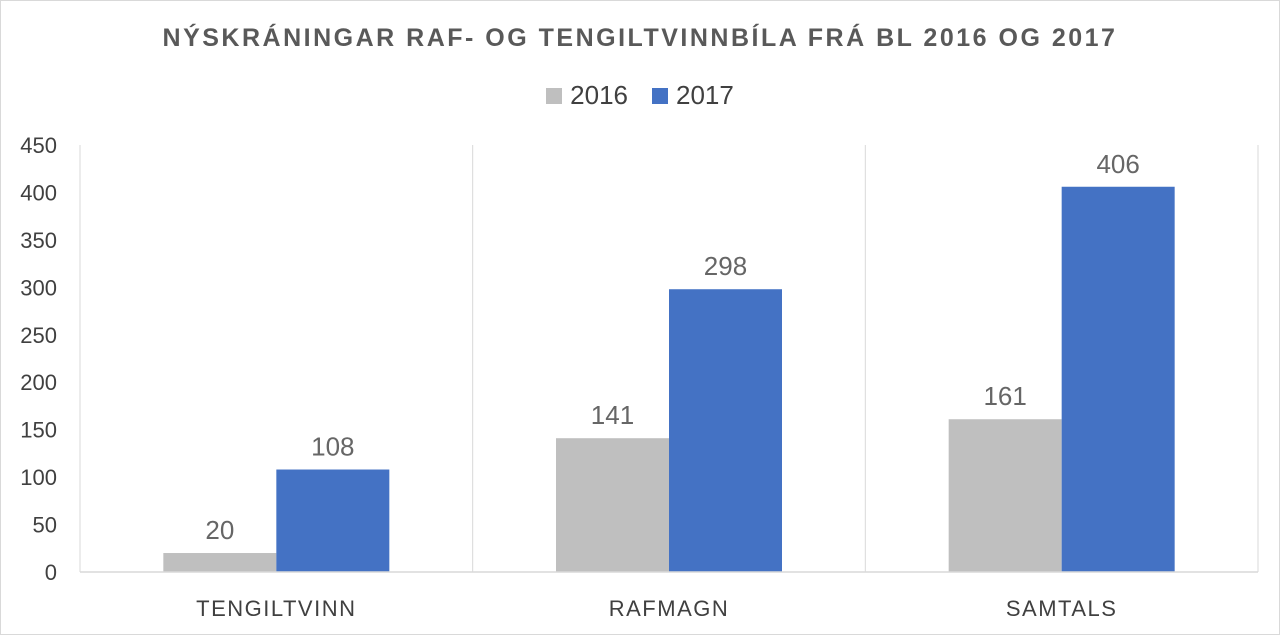  Describe the element at coordinates (45, 525) in the screenshot. I see `y-tick-label-50: 50` at that location.